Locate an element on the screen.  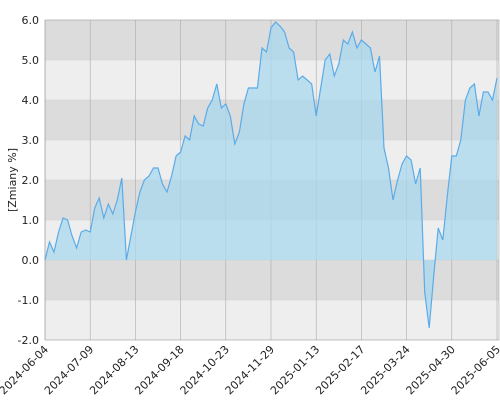
y-tick-label: 2.0 is located at coordinates (31, 180).